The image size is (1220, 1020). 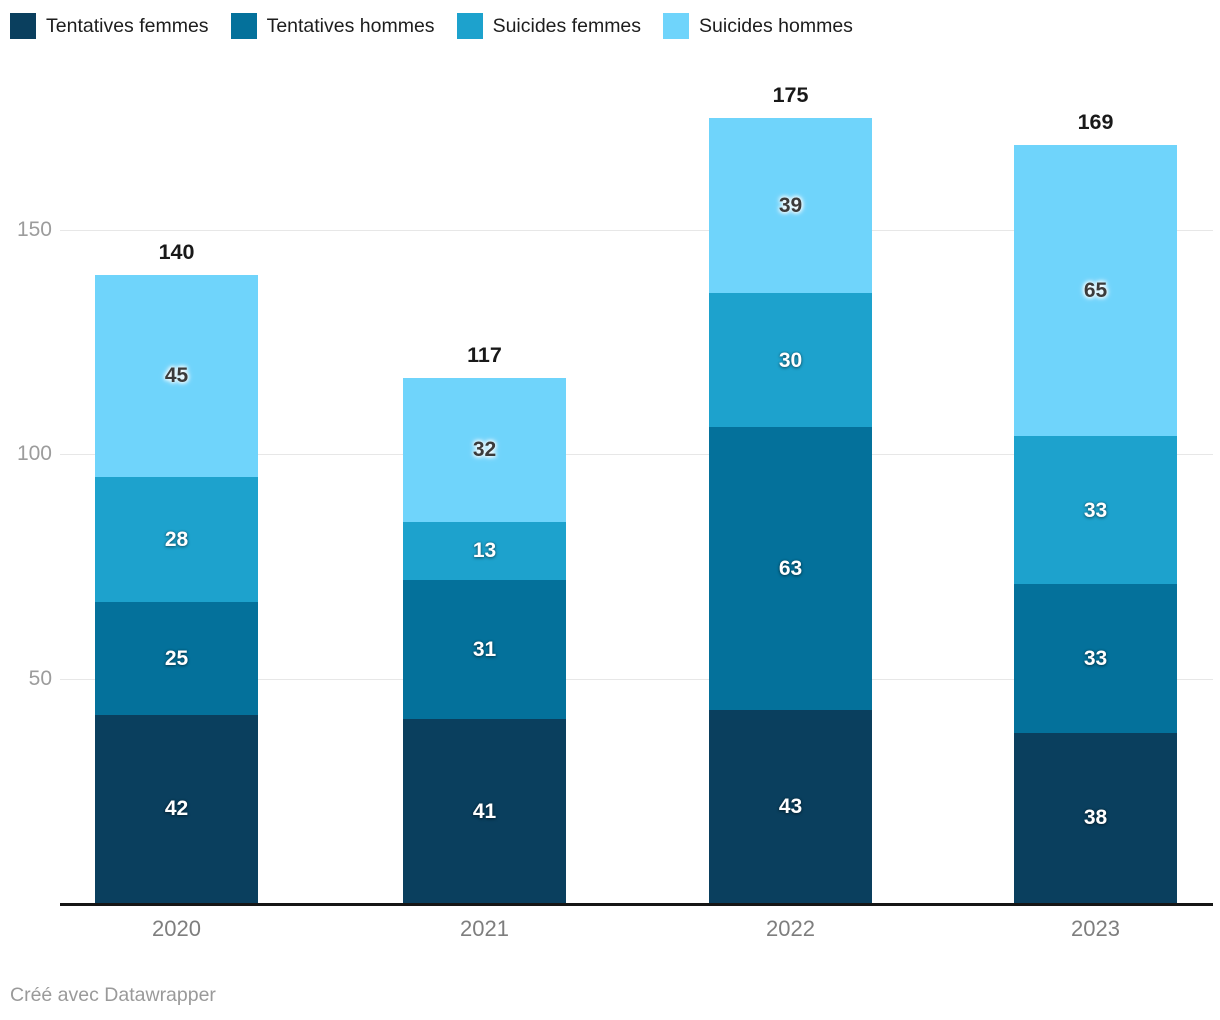 I want to click on bar-segment-2020-3: 45, so click(x=176, y=375).